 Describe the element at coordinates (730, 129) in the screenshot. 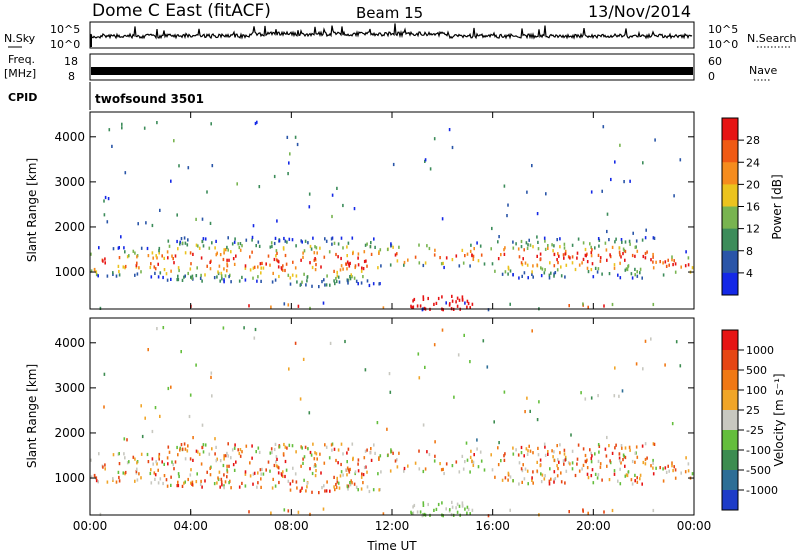

I see `colorbar-segment` at that location.